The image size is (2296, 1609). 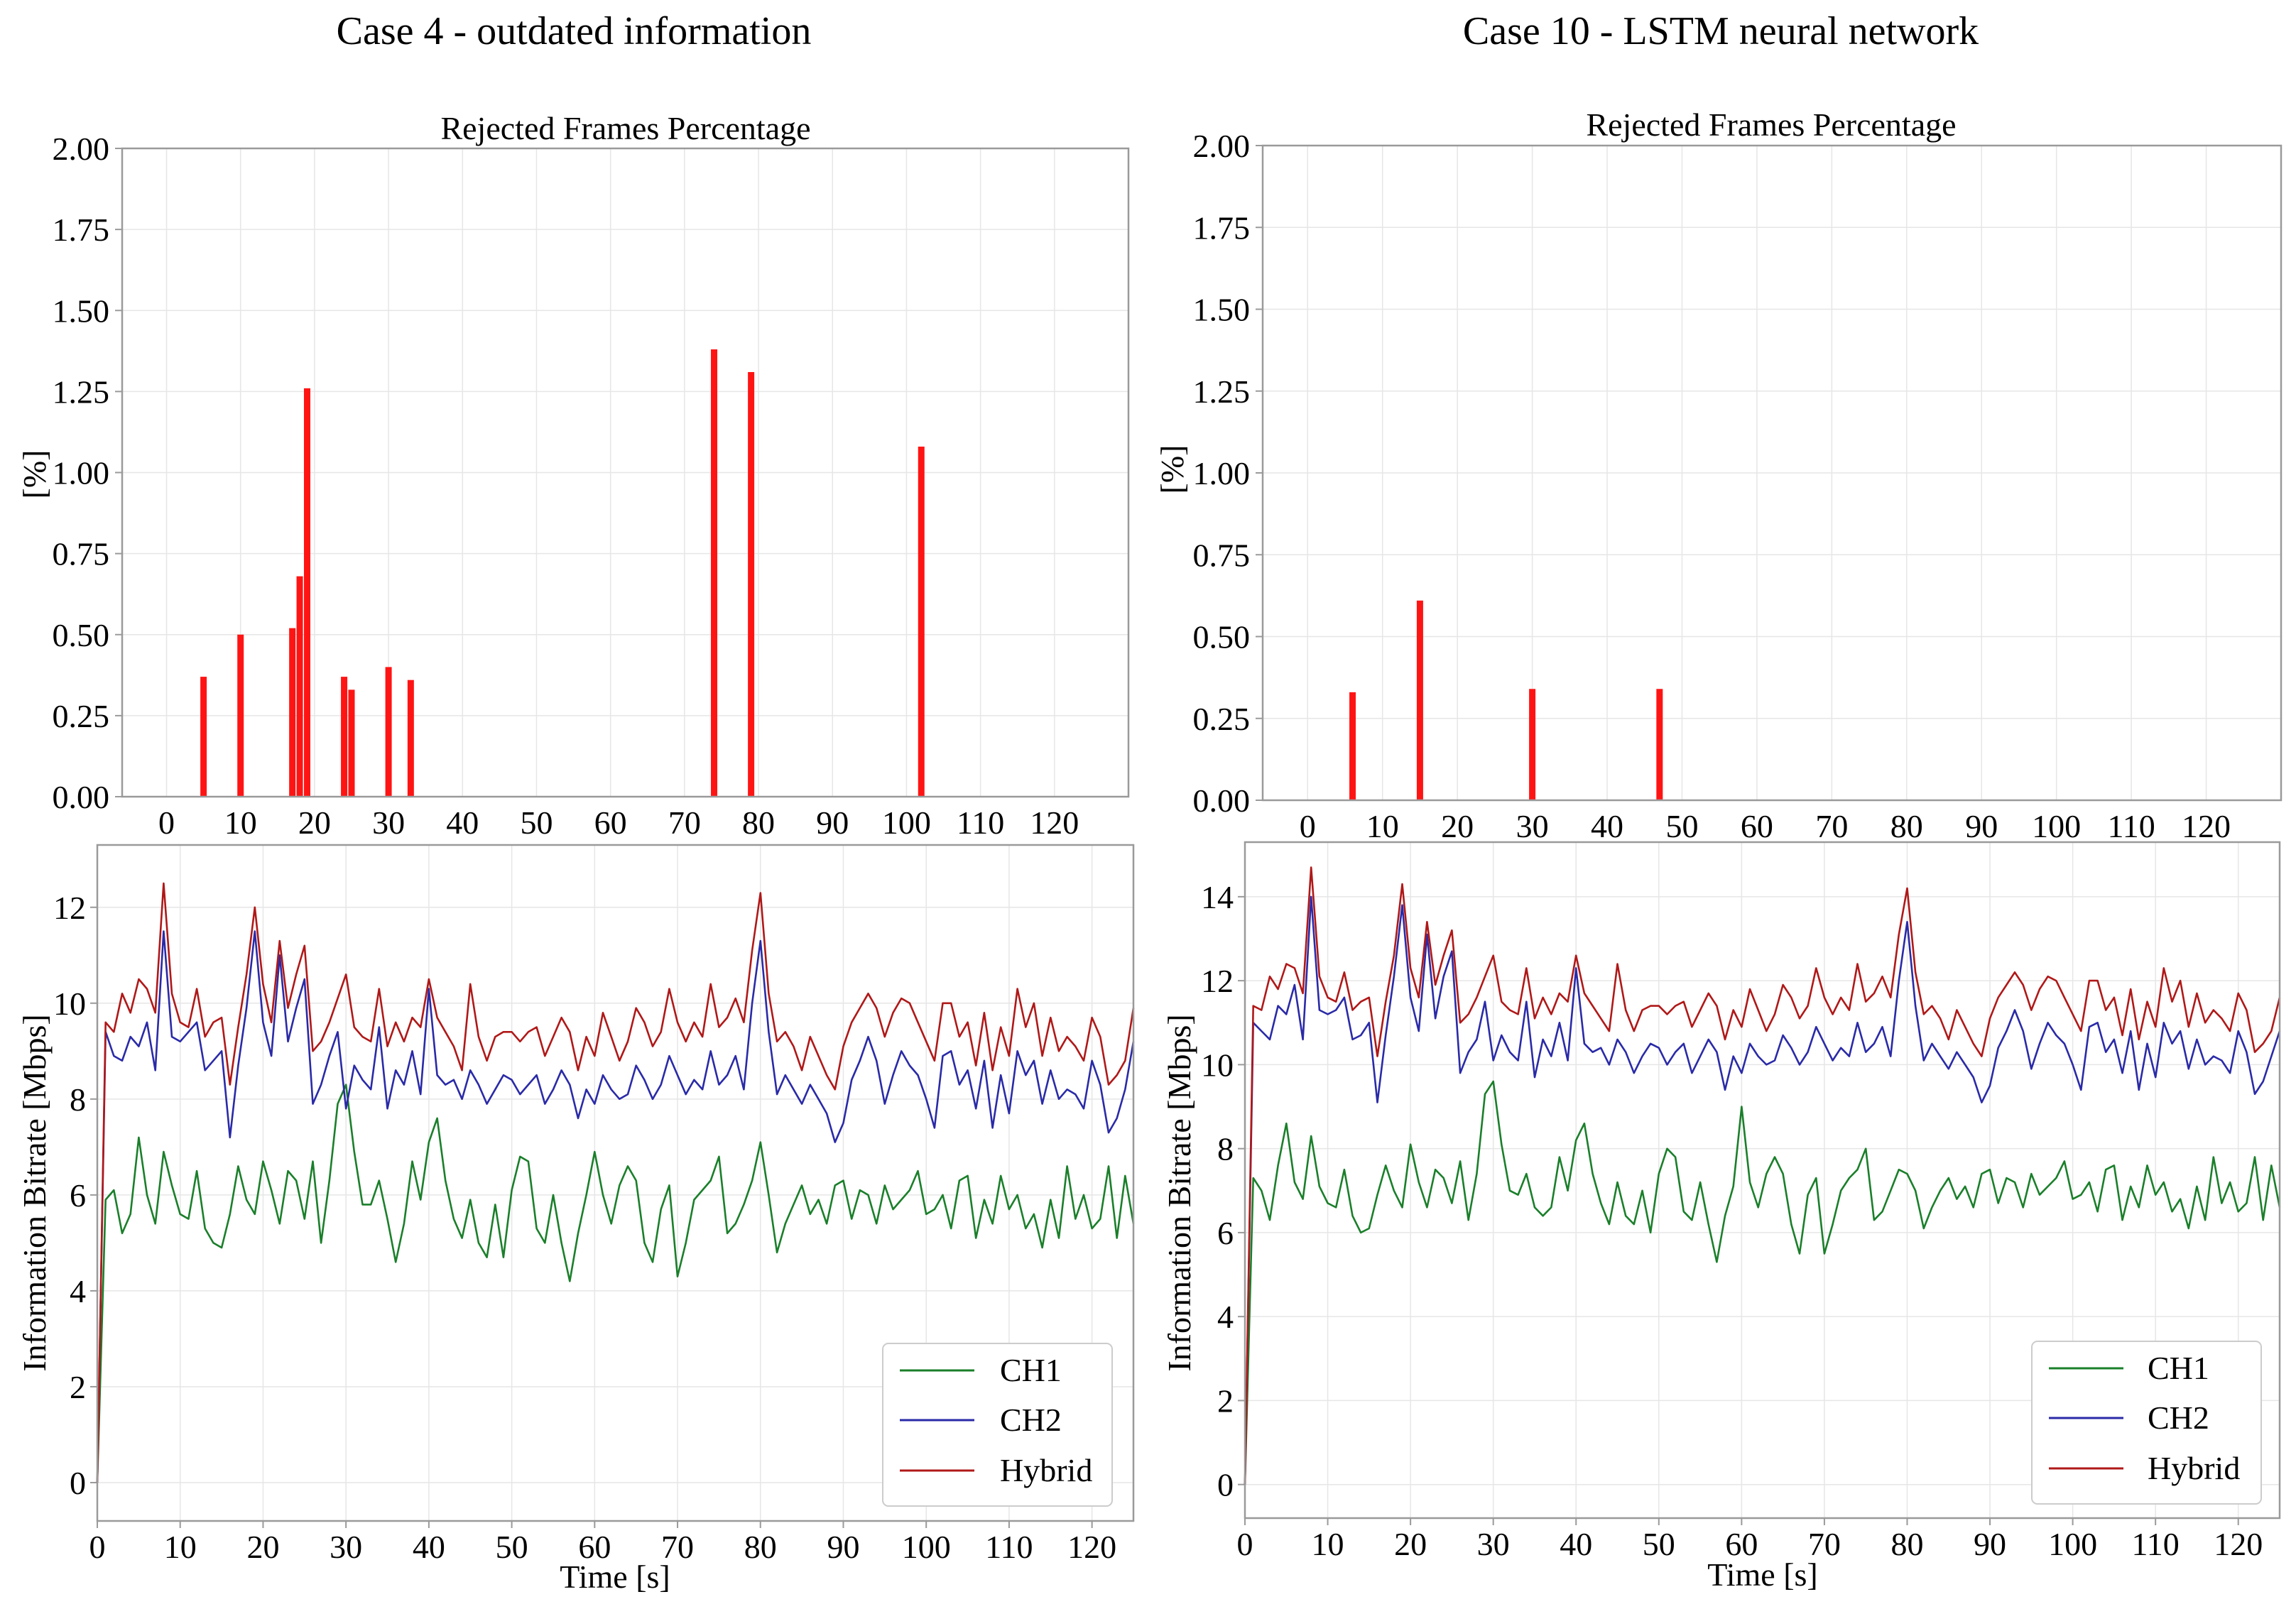 I want to click on case4-bar-ytick-label: 2.00, so click(x=81, y=149).